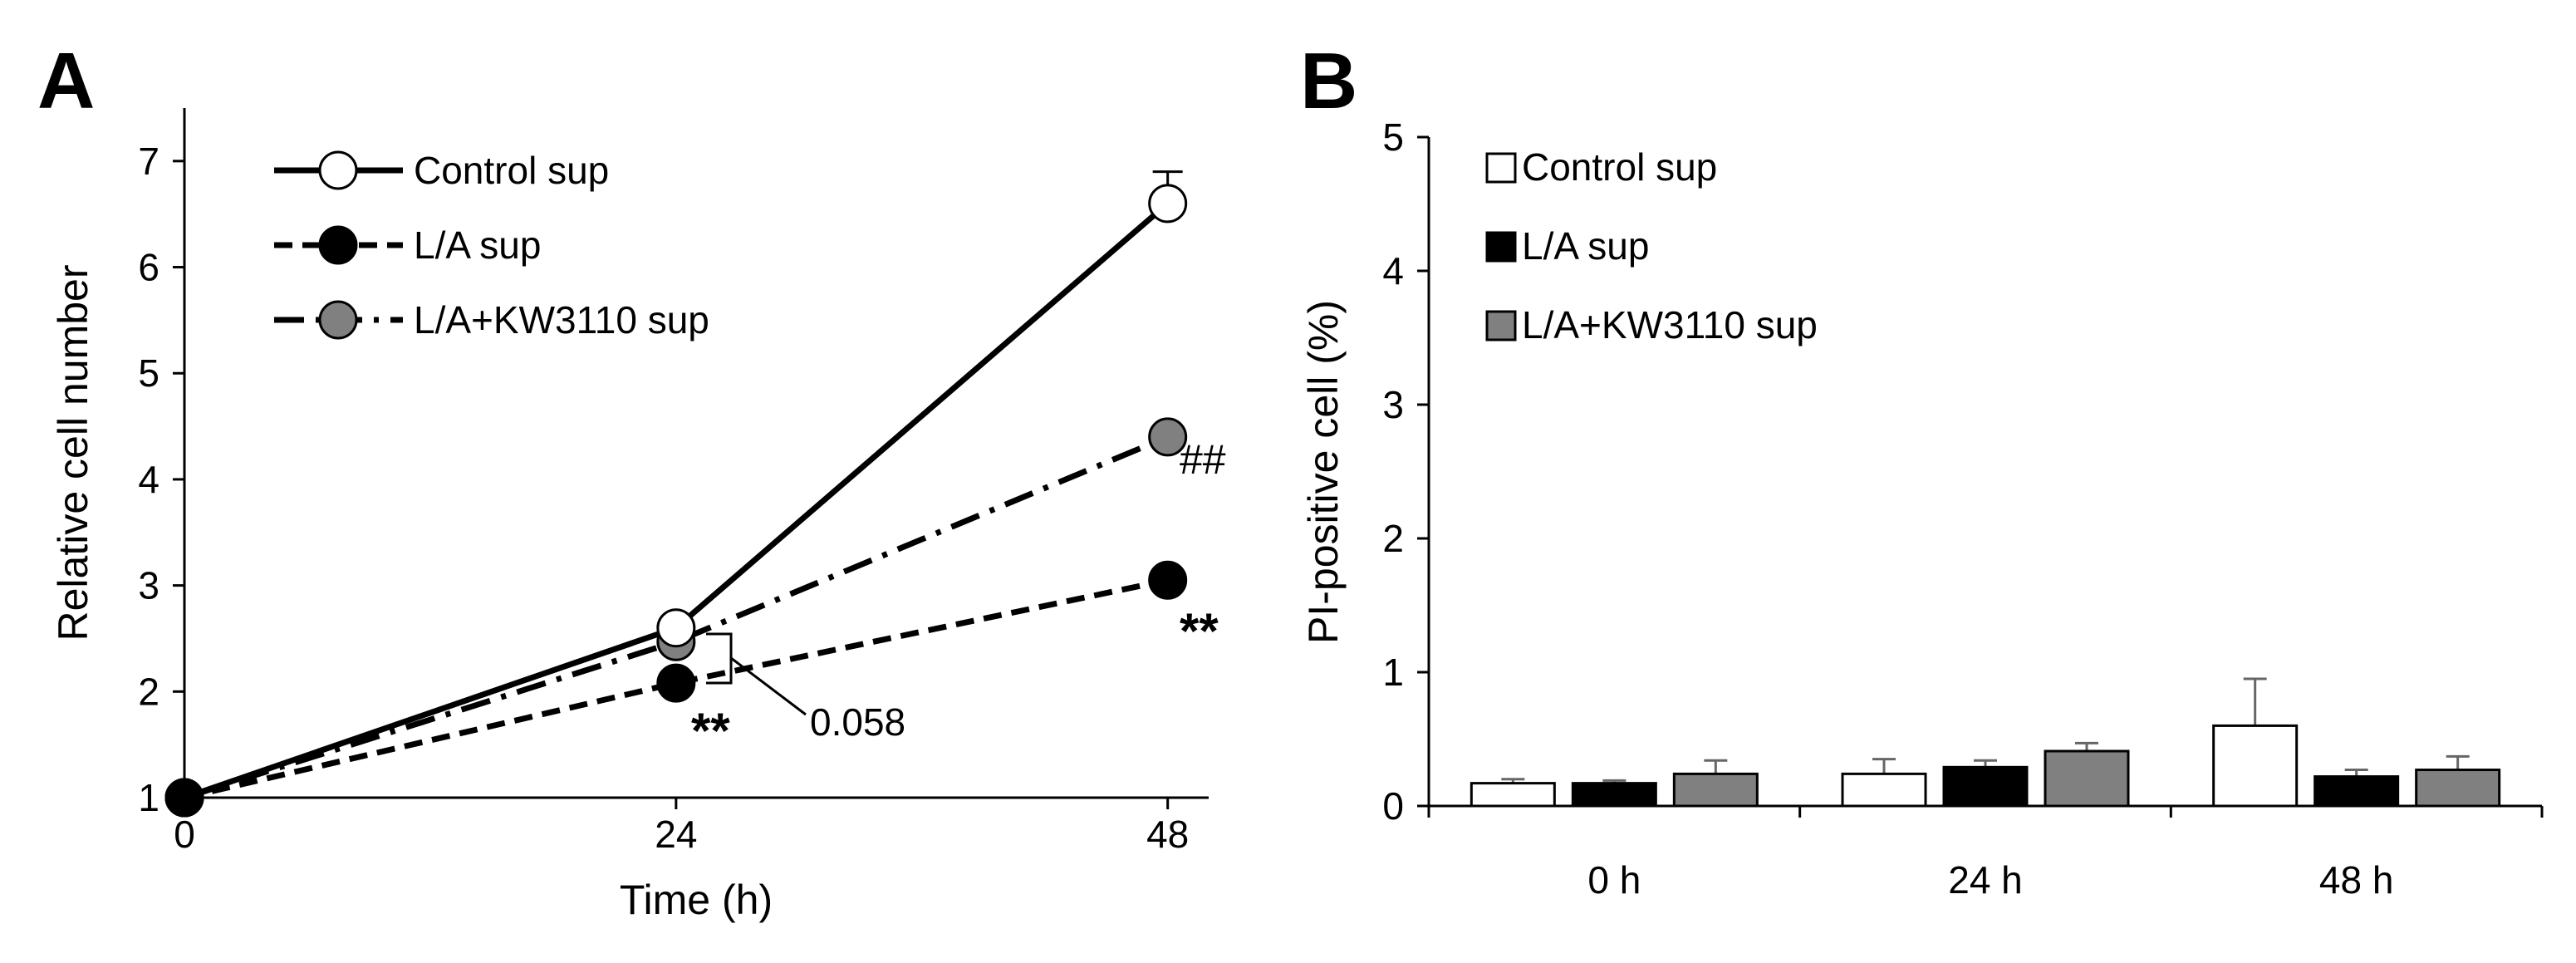 The image size is (2576, 963). Describe the element at coordinates (1985, 880) in the screenshot. I see `x-tick-label: 24 h` at that location.